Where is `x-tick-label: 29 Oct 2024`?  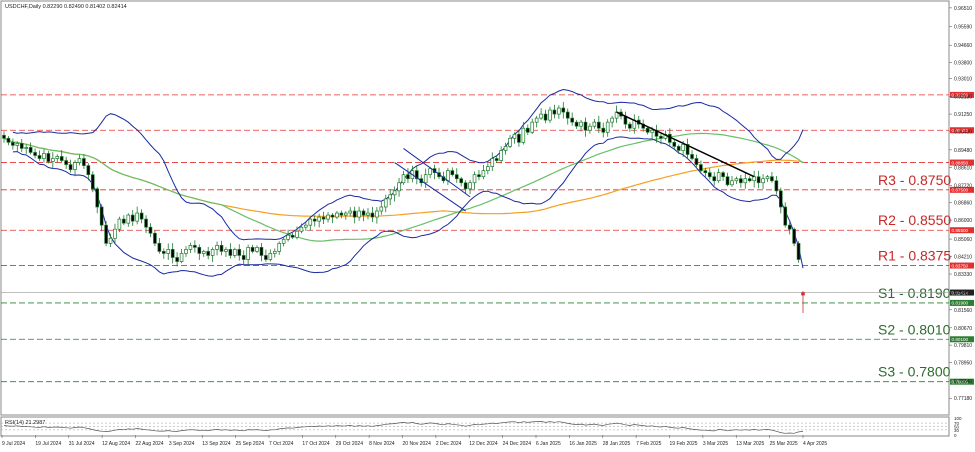
x-tick-label: 29 Oct 2024 is located at coordinates (349, 444).